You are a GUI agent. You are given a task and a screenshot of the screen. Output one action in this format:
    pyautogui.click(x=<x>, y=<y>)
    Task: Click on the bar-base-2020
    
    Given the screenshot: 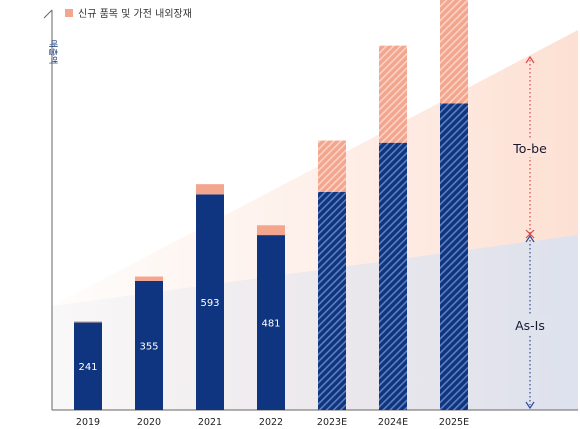 What is the action you would take?
    pyautogui.click(x=149, y=345)
    